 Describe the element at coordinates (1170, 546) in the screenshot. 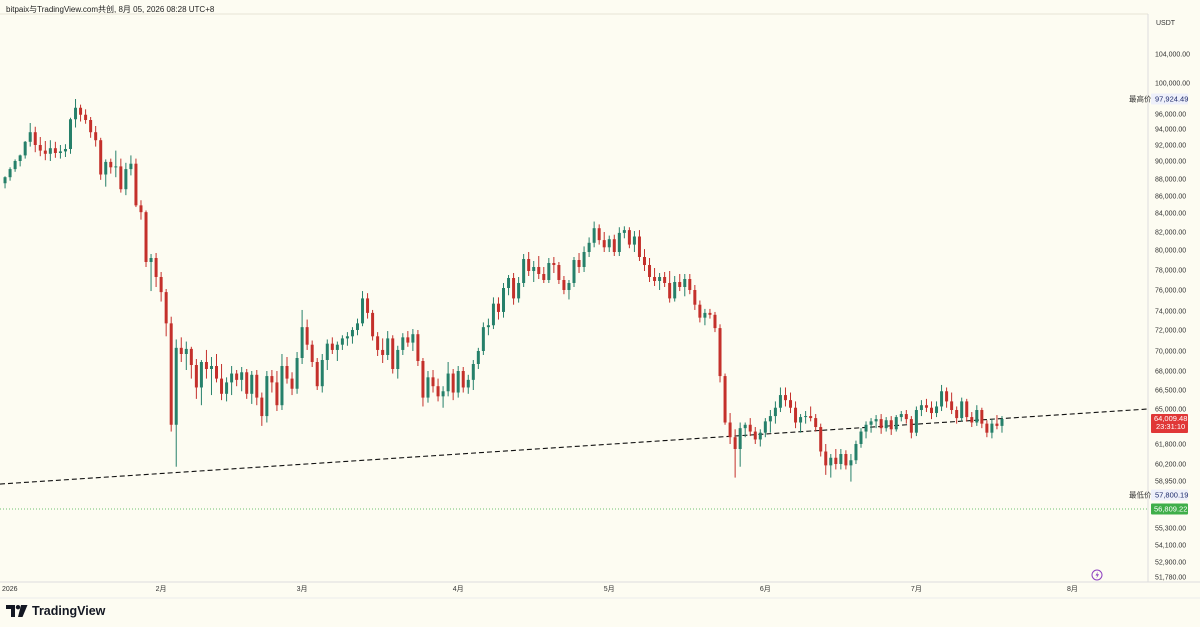

I see `price-tick-label: 54,100.00` at that location.